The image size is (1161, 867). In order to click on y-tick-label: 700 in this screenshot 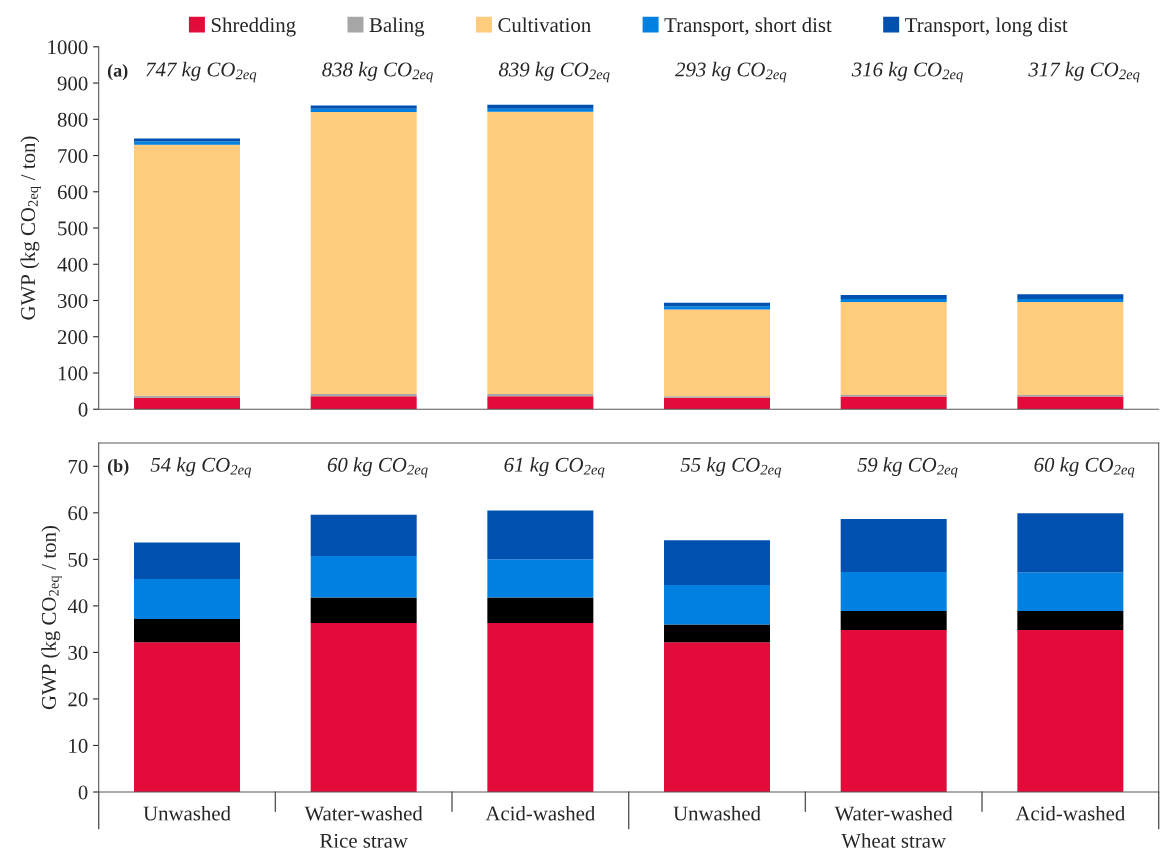, I will do `click(73, 155)`.